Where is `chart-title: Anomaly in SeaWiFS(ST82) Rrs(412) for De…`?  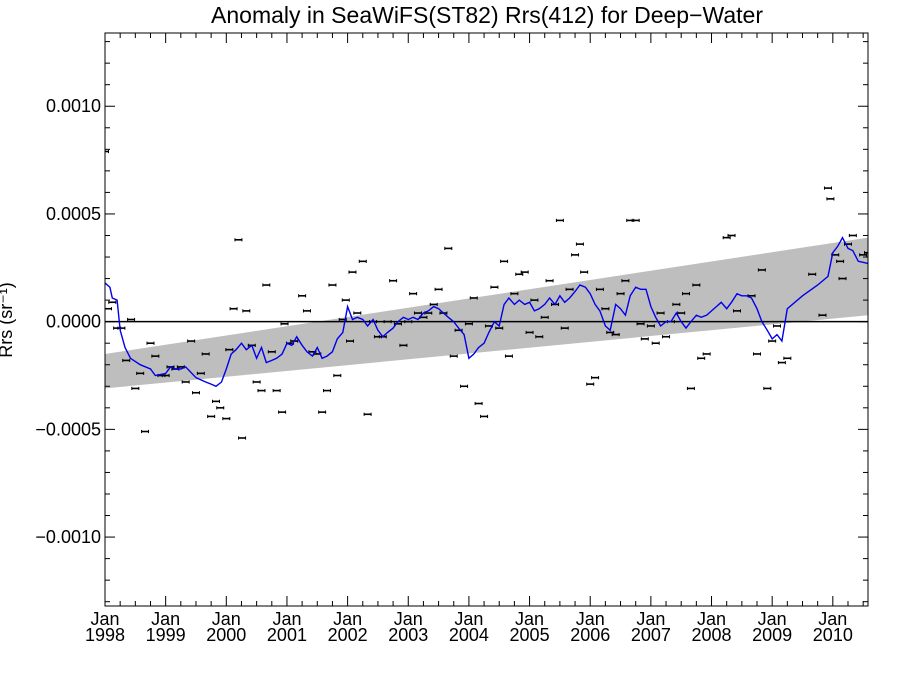
chart-title: Anomaly in SeaWiFS(ST82) Rrs(412) for De… is located at coordinates (487, 15).